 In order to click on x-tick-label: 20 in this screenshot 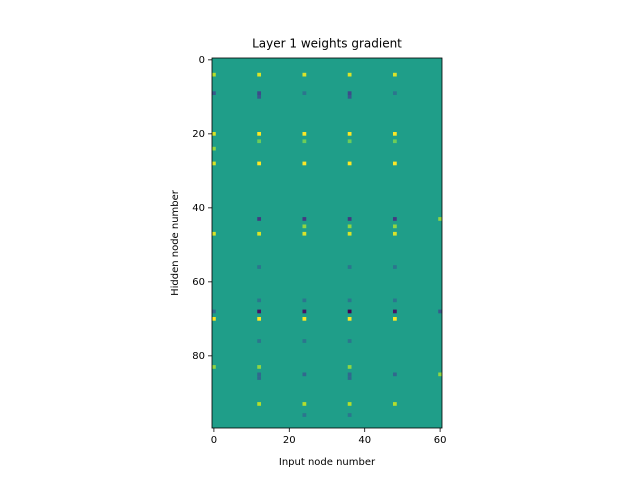, I will do `click(289, 440)`.